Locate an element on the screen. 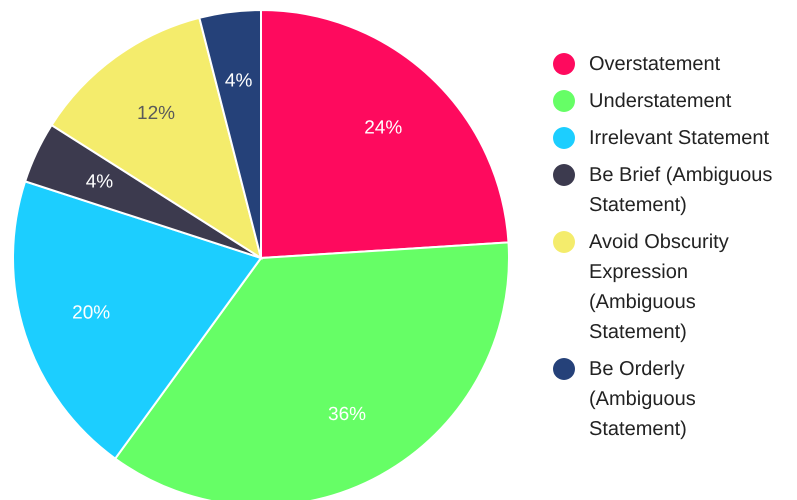 The image size is (797, 500). legend-label: Understatement is located at coordinates (660, 101).